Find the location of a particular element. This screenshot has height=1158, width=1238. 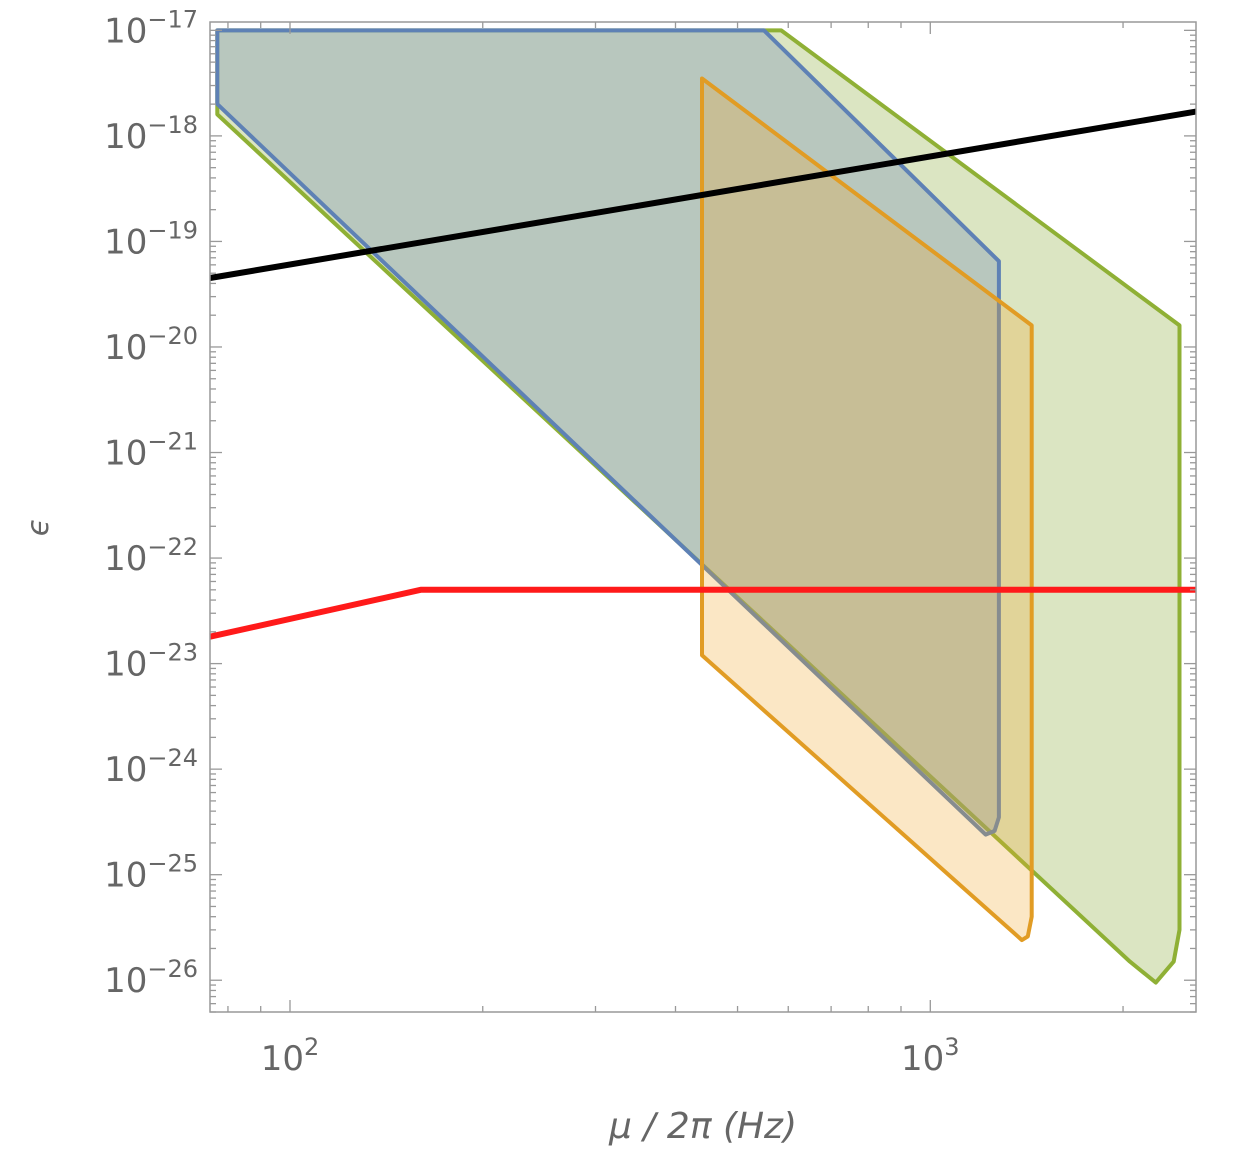

y-tick-label: 10−20 is located at coordinates (151, 345).